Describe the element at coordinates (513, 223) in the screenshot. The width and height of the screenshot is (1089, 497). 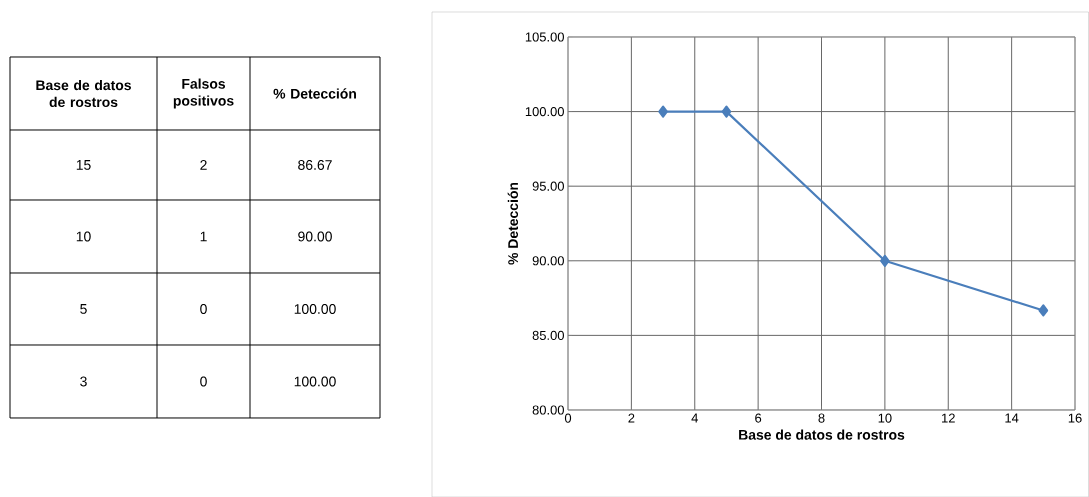
I see `y-axis-title: % Detección` at that location.